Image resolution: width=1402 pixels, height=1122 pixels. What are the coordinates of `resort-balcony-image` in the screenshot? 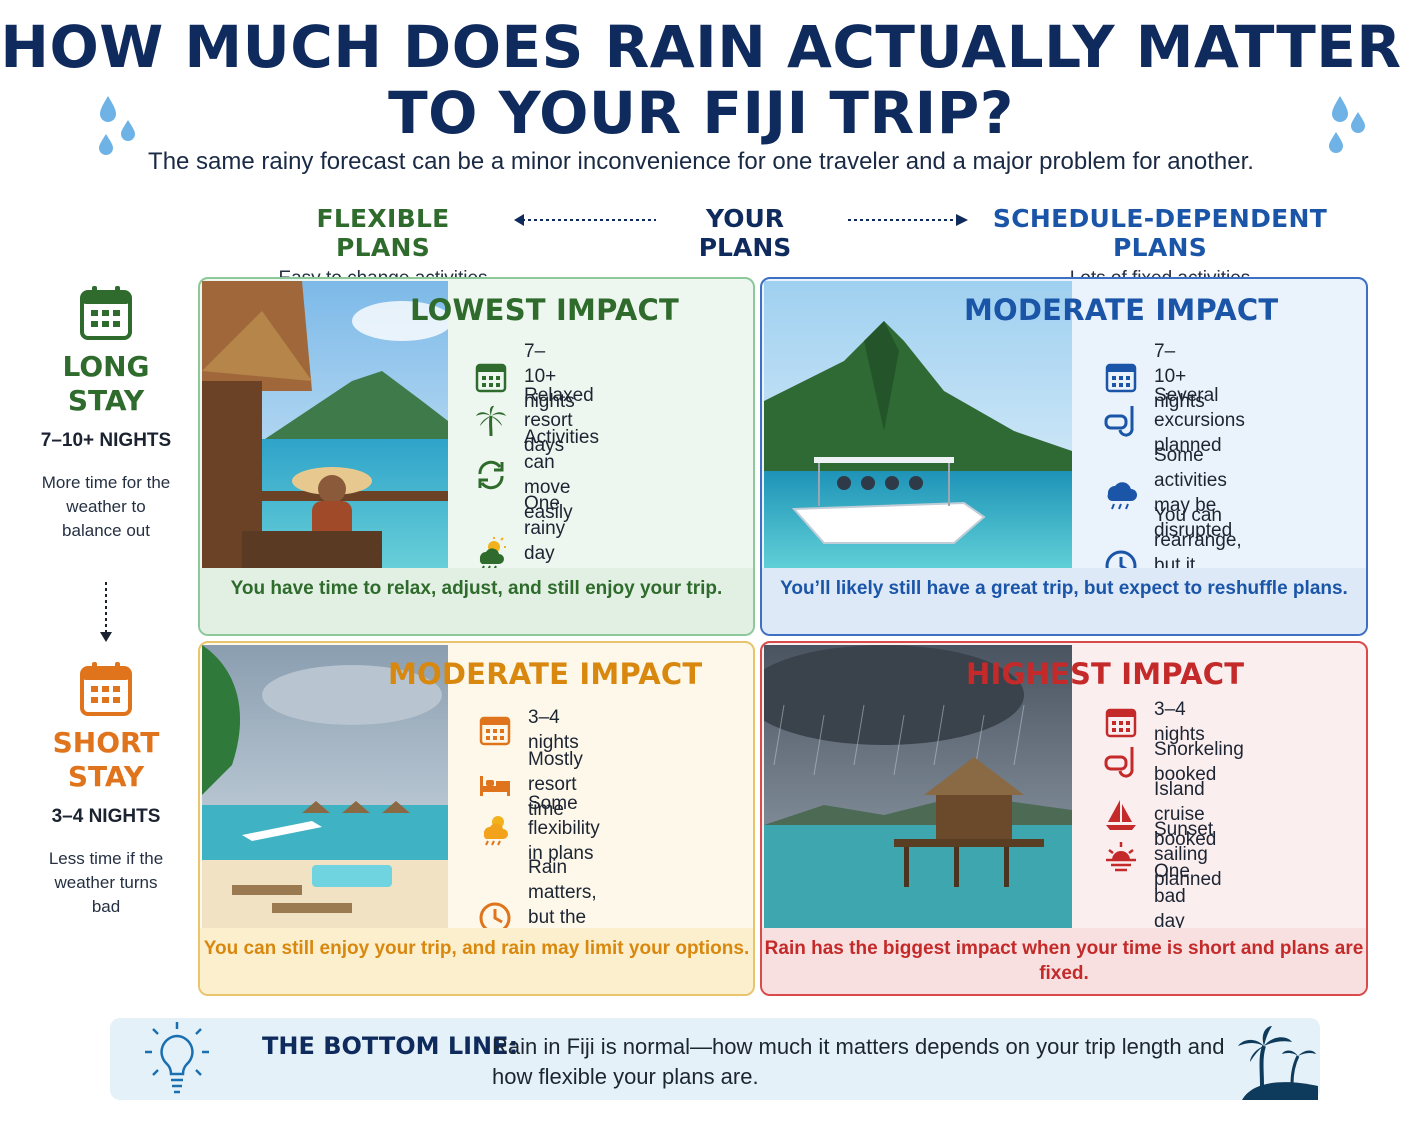 It's located at (325, 424).